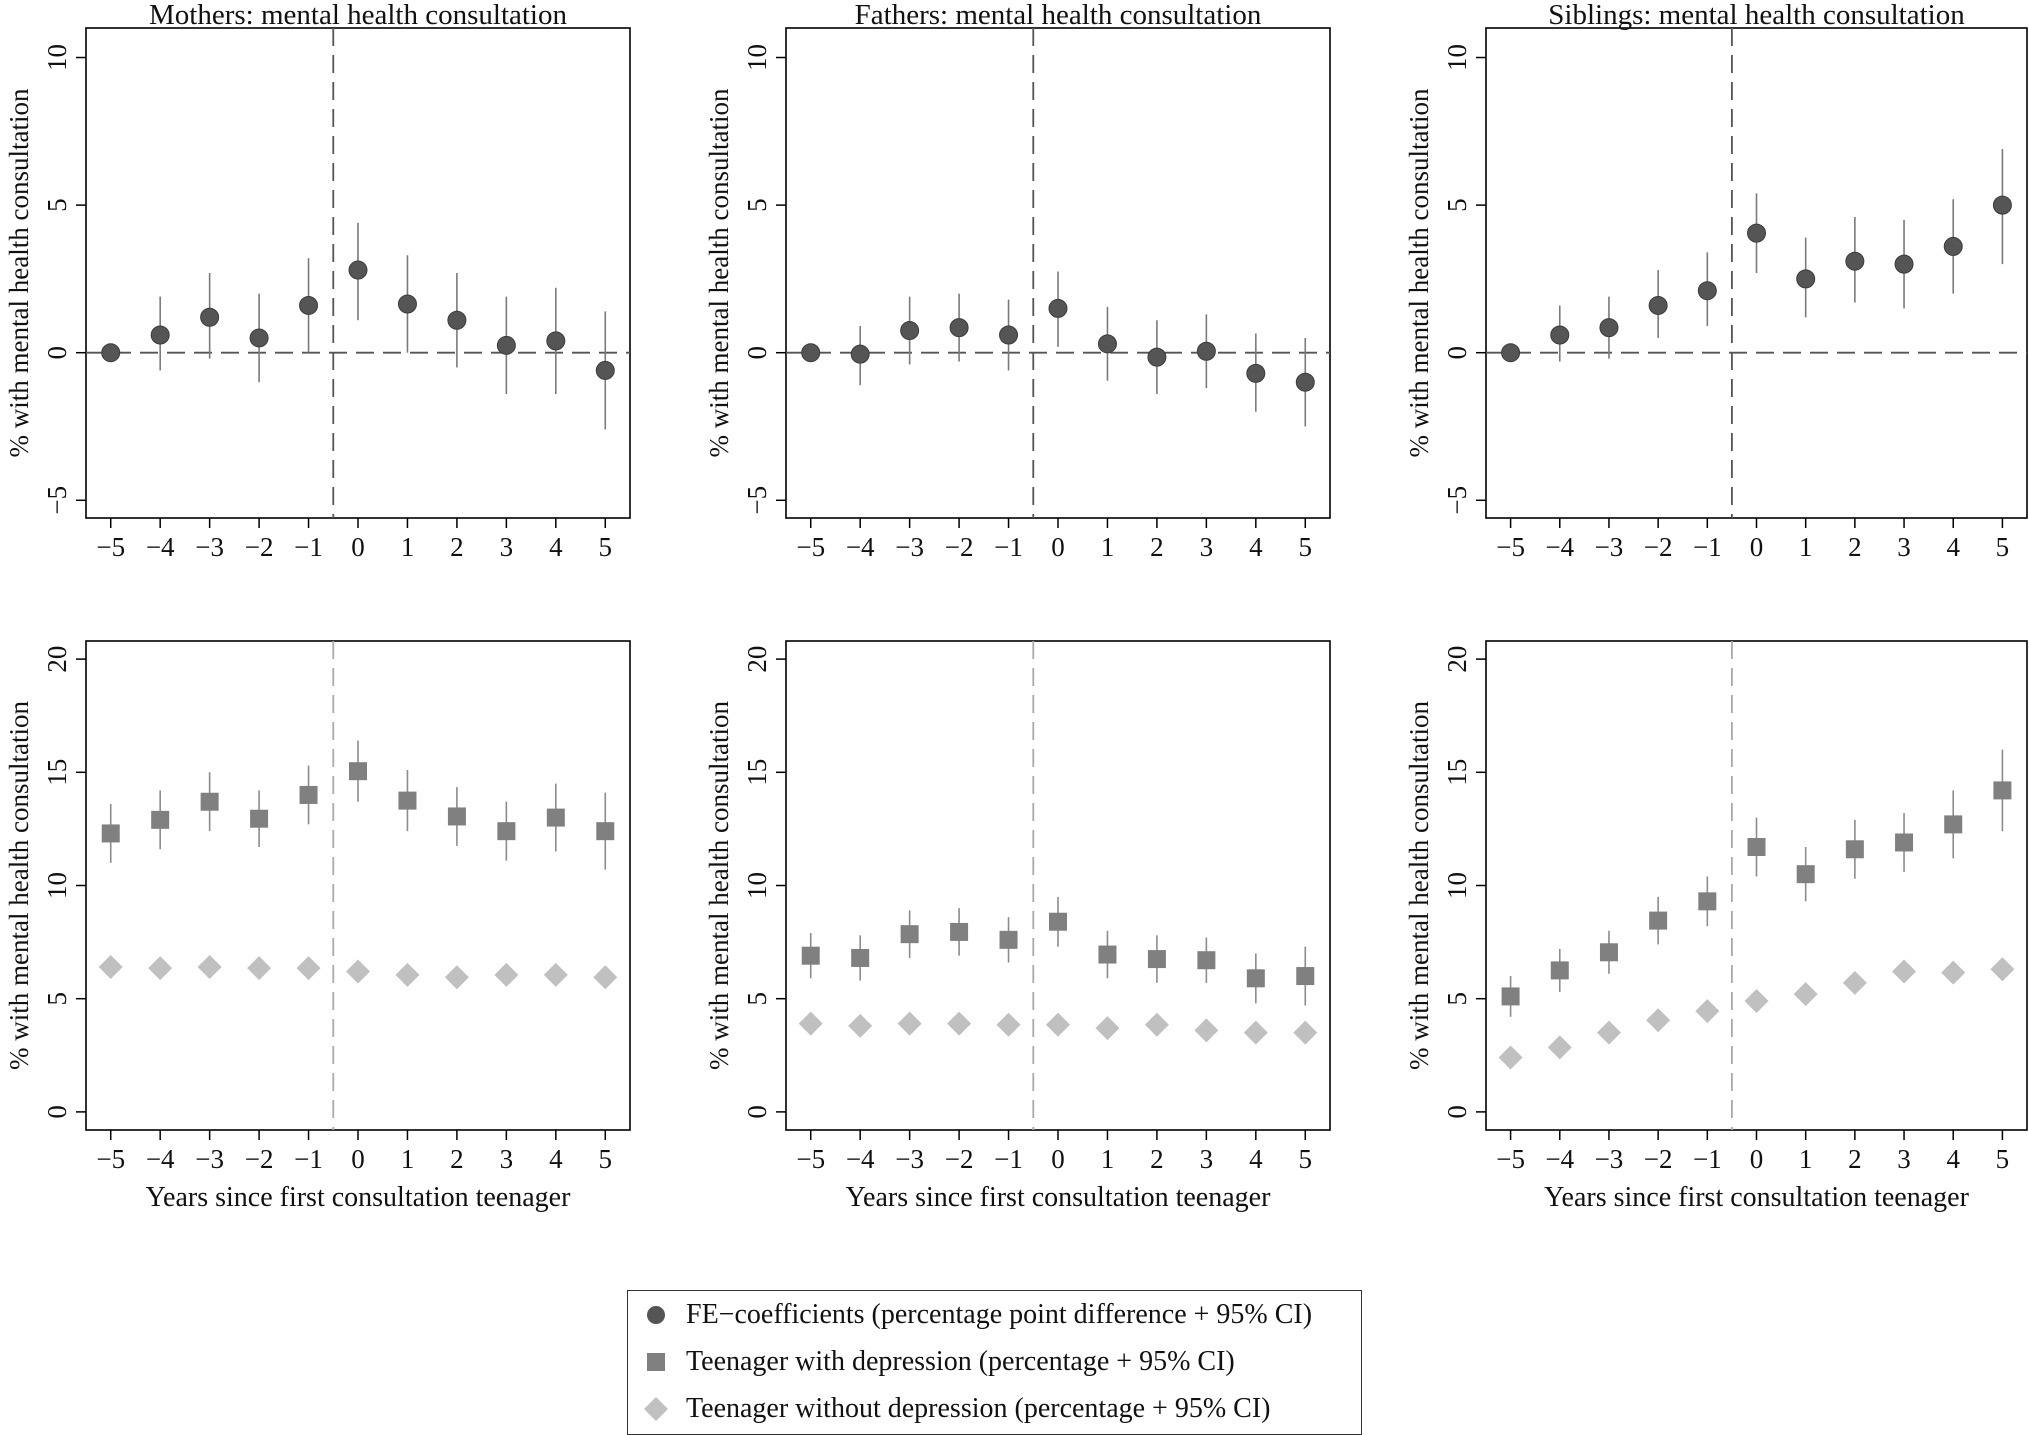  I want to click on panel-title: Mothers: mental health consultation, so click(358, 15).